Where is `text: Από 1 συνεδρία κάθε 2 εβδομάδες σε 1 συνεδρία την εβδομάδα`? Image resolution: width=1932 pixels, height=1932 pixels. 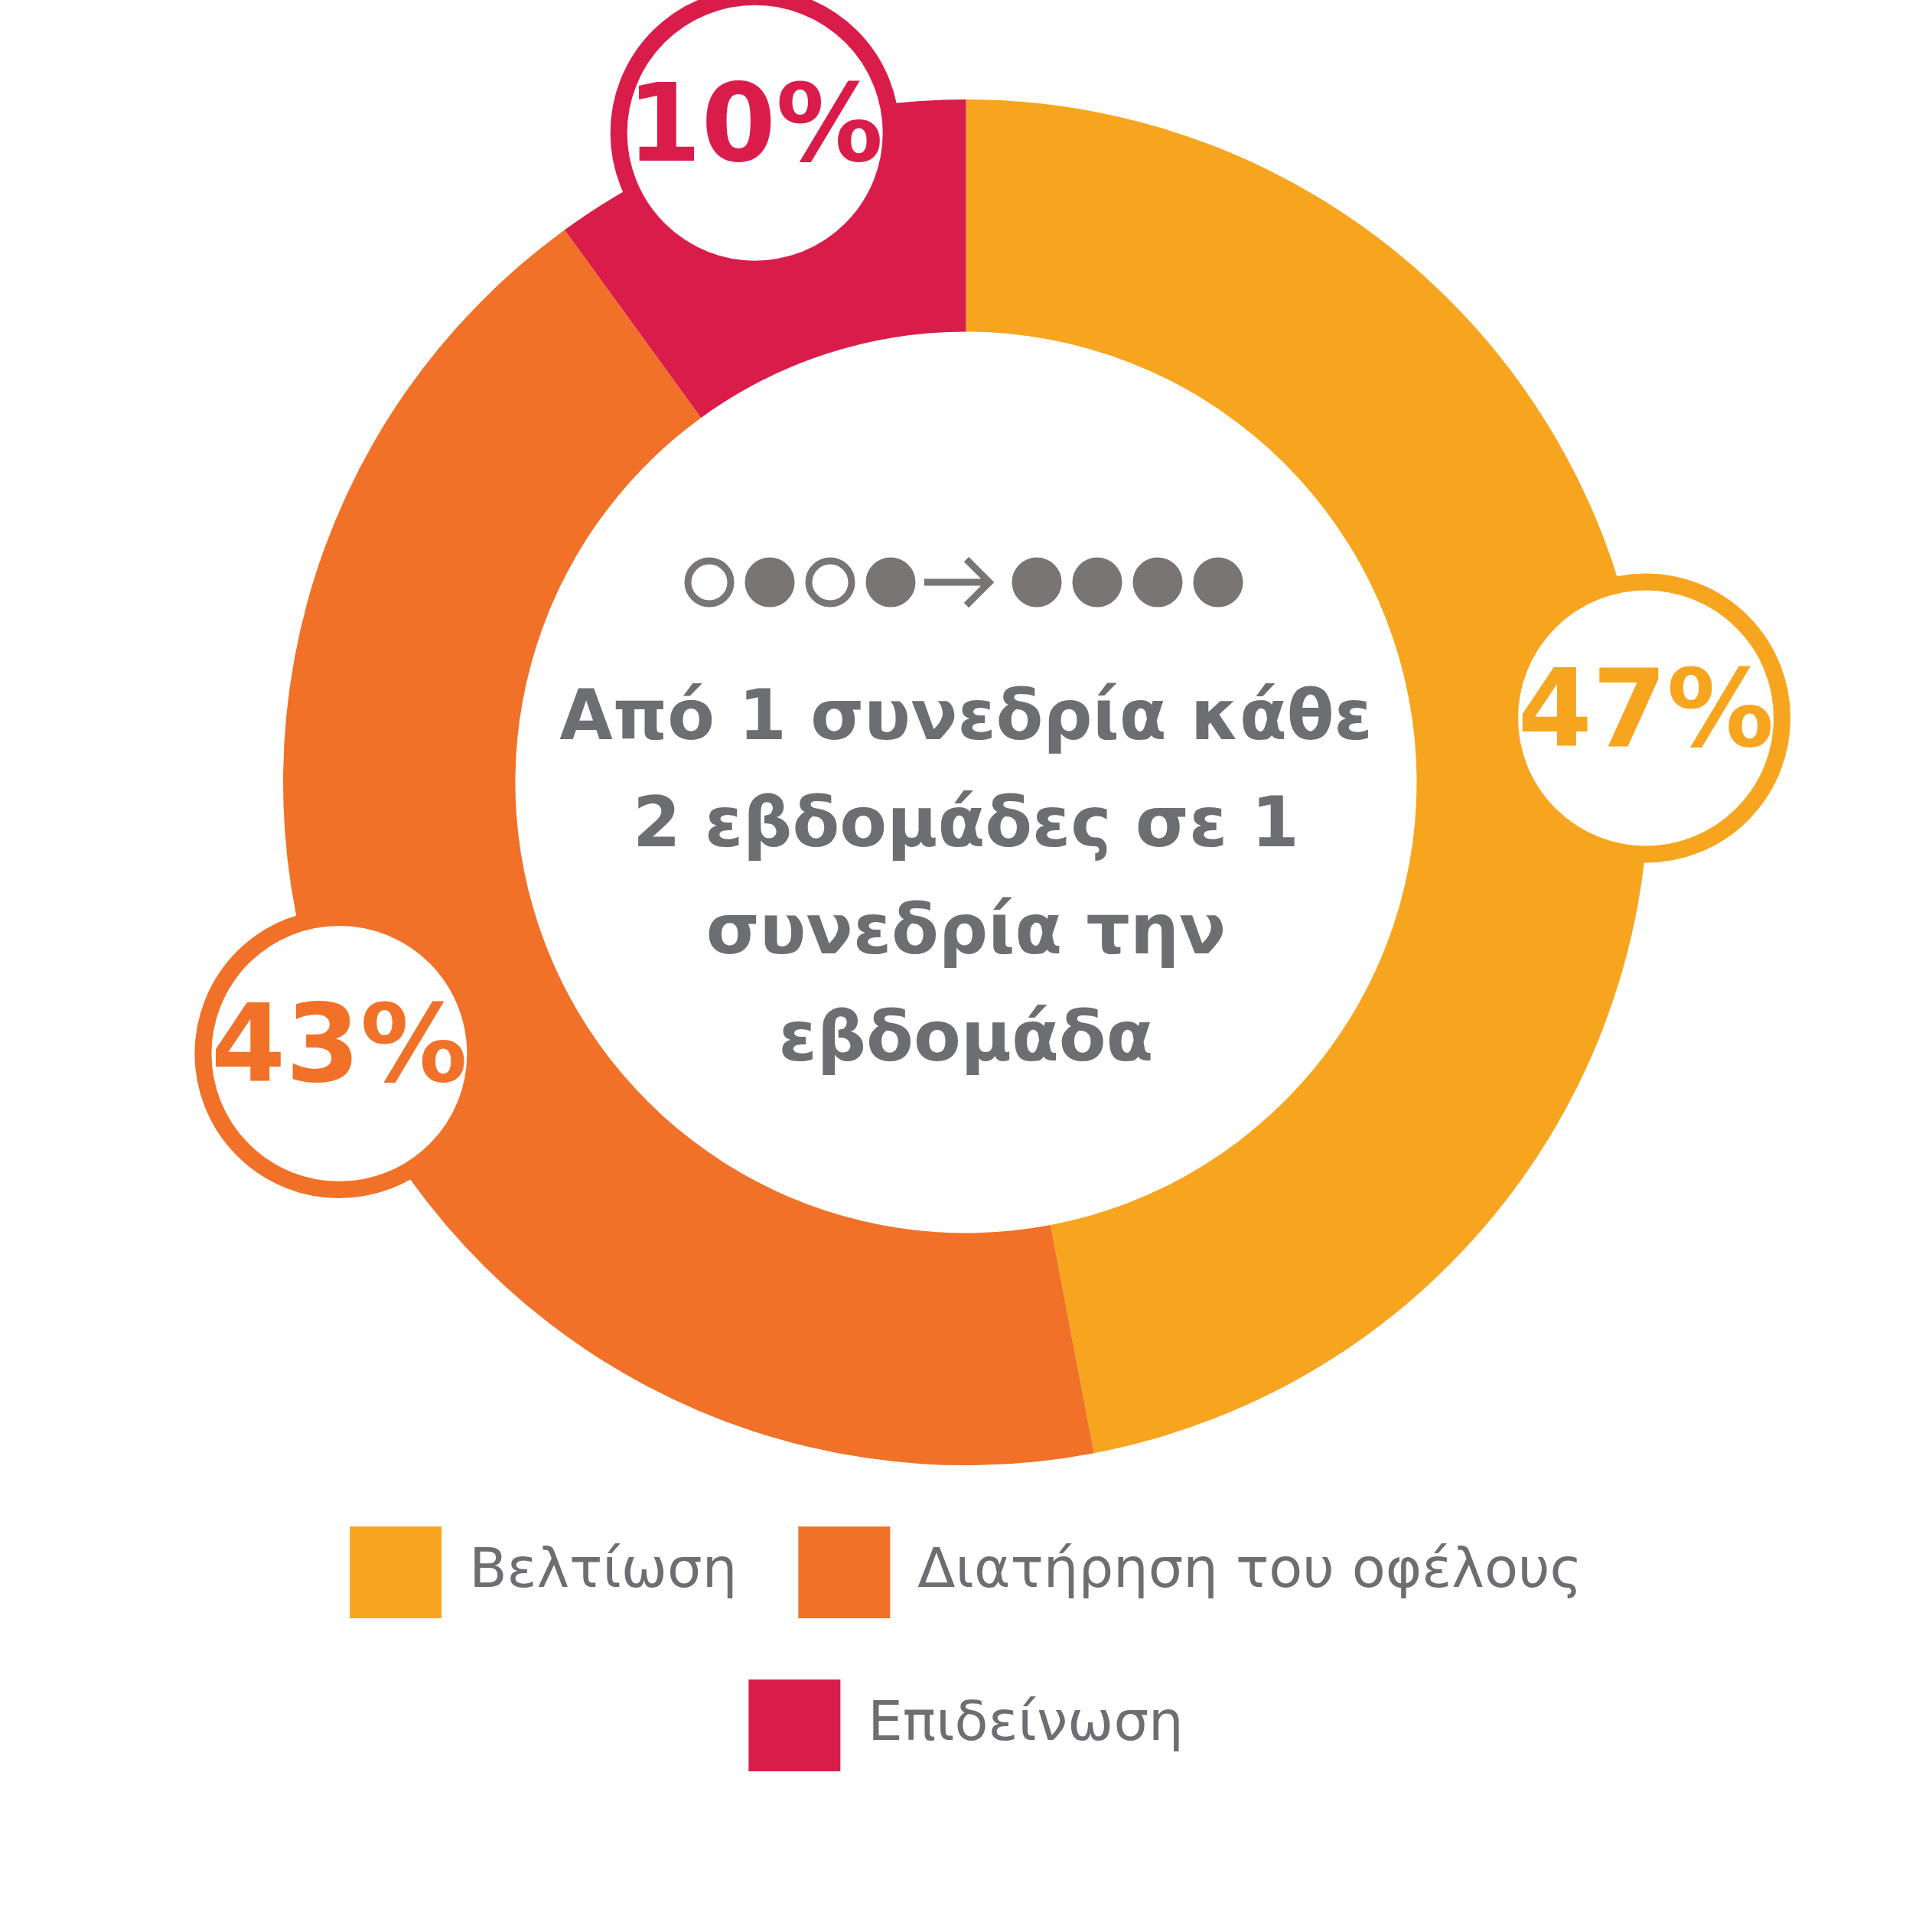
text: Από 1 συνεδρία κάθε 2 εβδομάδες σε 1 συνεδρία την εβδομάδα is located at coordinates (966, 875).